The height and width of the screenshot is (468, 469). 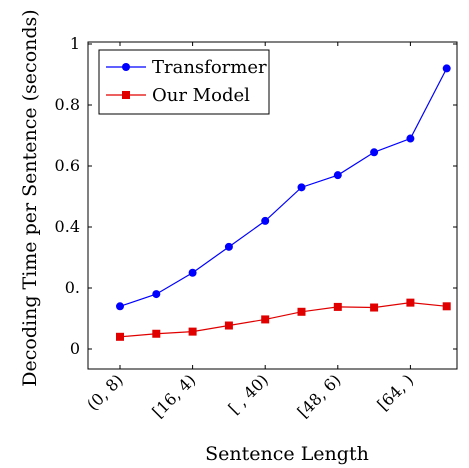 What do you see at coordinates (319, 395) in the screenshot?
I see `x-tick-label: [48, 6)` at bounding box center [319, 395].